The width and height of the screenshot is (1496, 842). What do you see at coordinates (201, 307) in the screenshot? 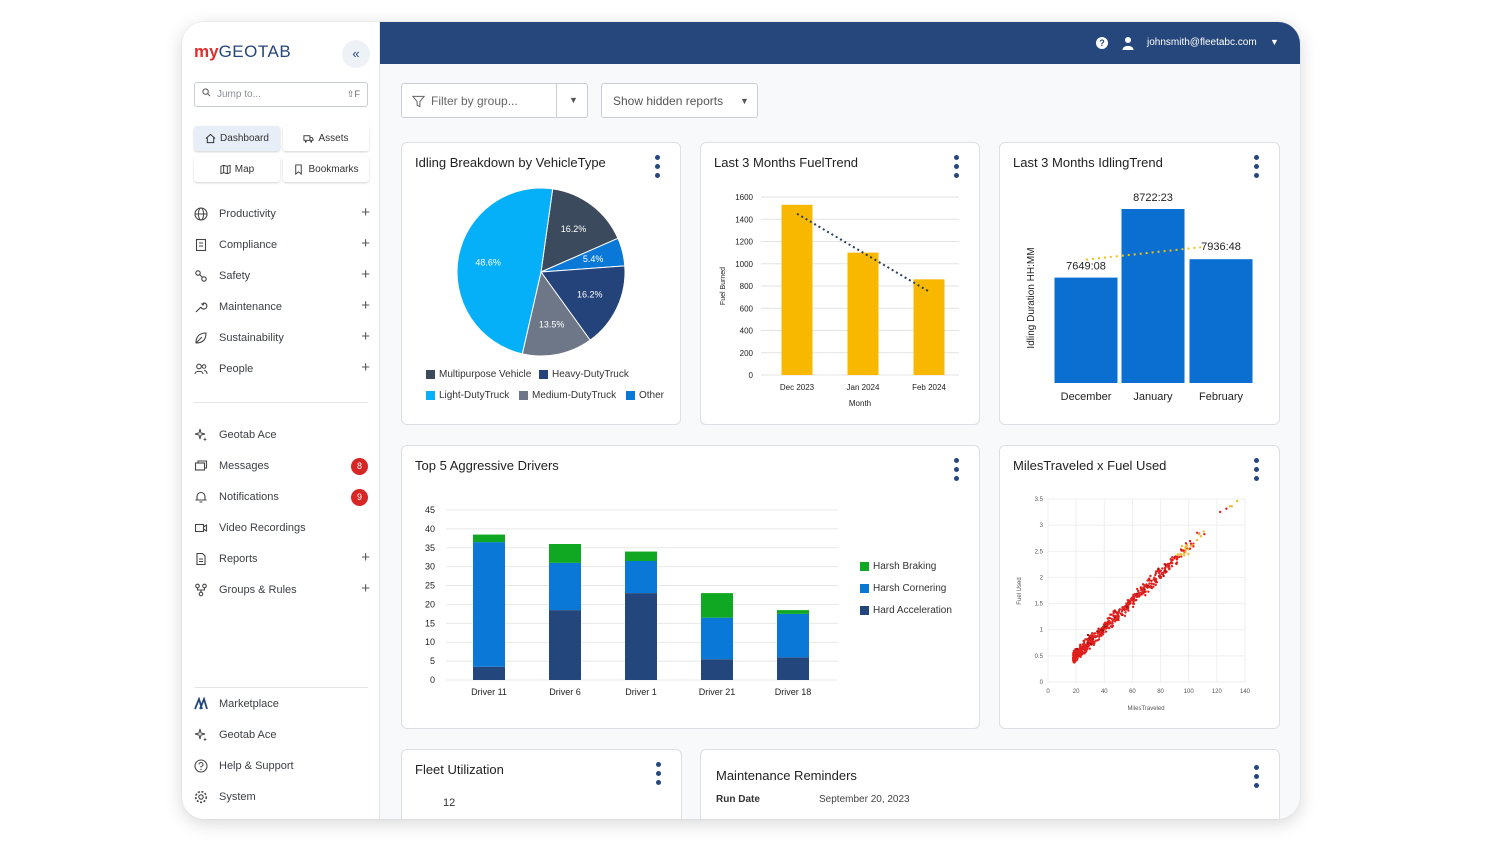
I see `wrench-icon` at bounding box center [201, 307].